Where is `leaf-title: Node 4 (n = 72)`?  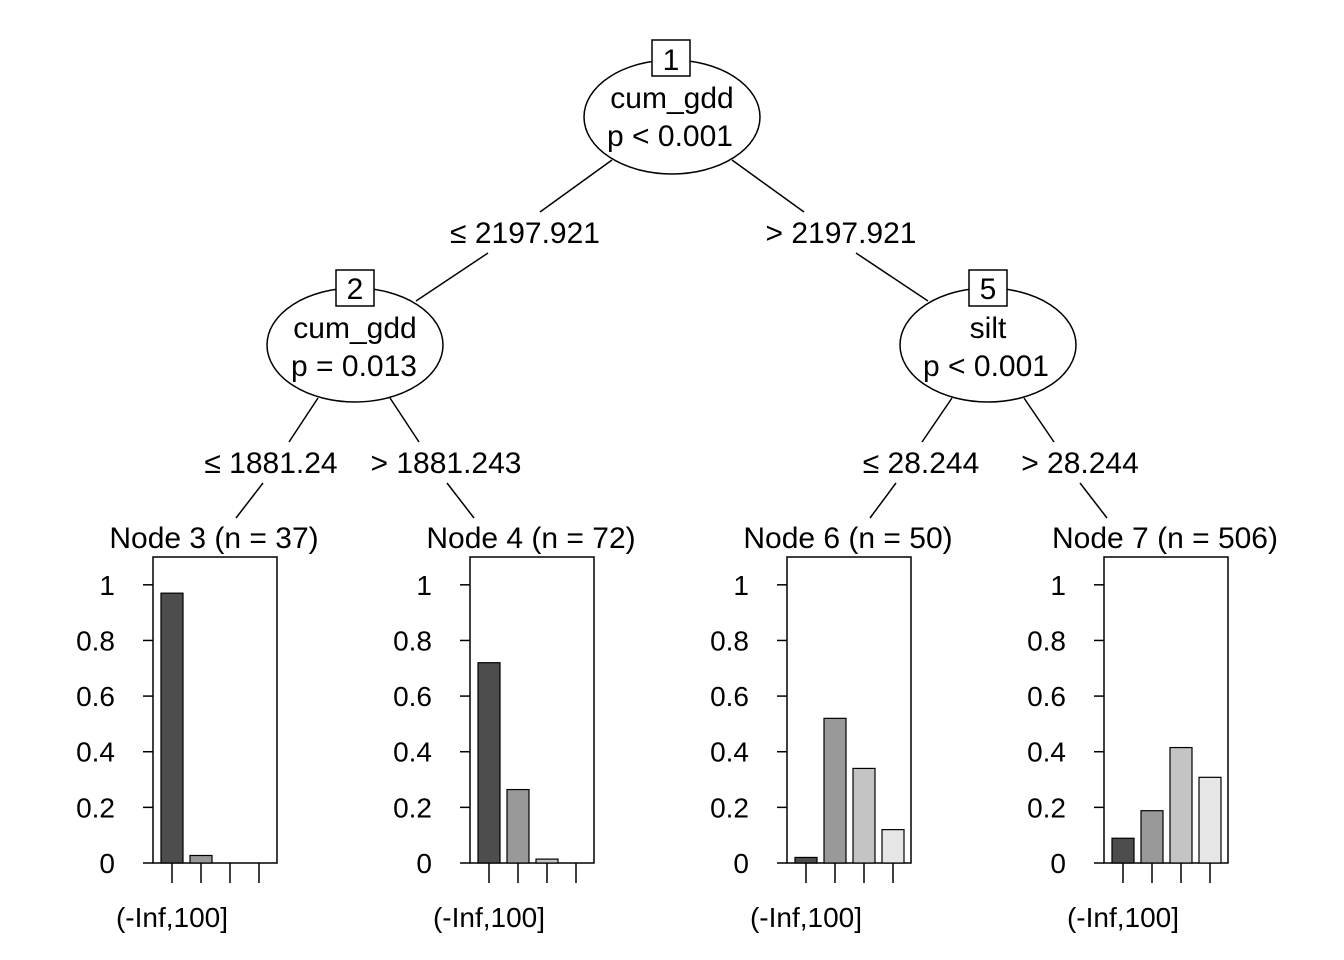
leaf-title: Node 4 (n = 72) is located at coordinates (530, 538).